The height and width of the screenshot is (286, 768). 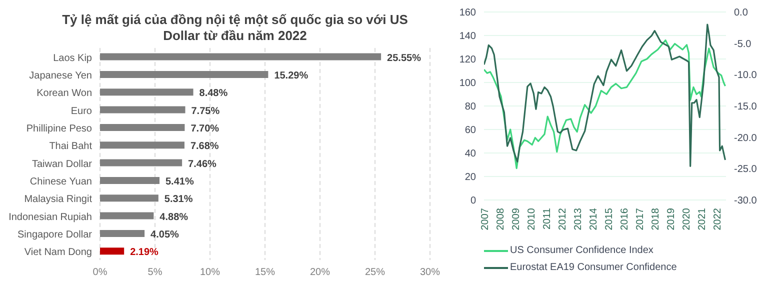 What do you see at coordinates (100, 272) in the screenshot?
I see `x-tick-label: 0%` at bounding box center [100, 272].